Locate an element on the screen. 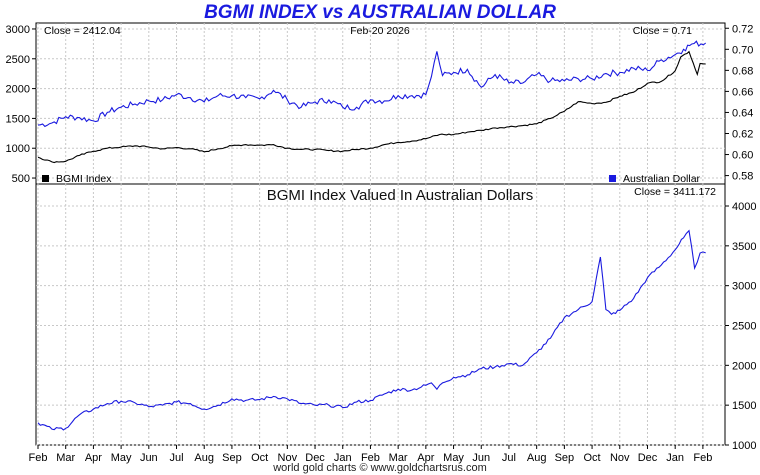 This screenshot has width=760, height=475. bottom-y-tick-label: 1500 is located at coordinates (744, 406).